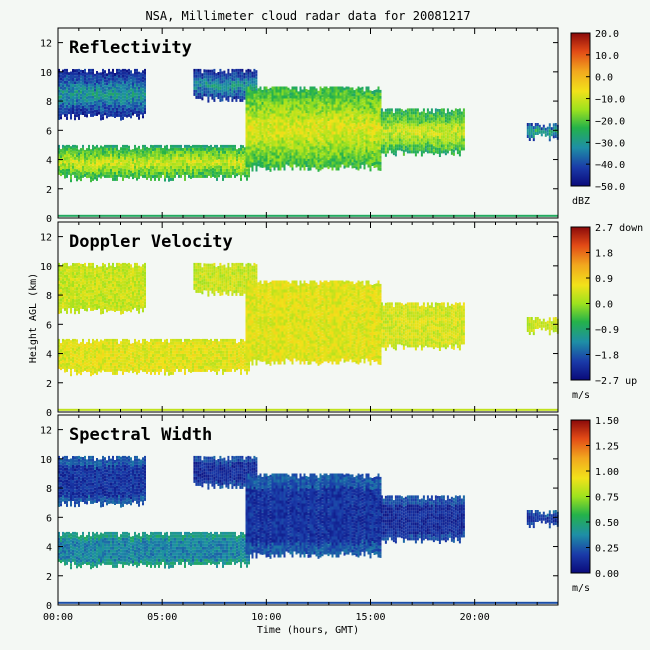 This screenshot has height=650, width=650. I want to click on reflectivity-colorbar-tick-label: −20.0, so click(610, 121).